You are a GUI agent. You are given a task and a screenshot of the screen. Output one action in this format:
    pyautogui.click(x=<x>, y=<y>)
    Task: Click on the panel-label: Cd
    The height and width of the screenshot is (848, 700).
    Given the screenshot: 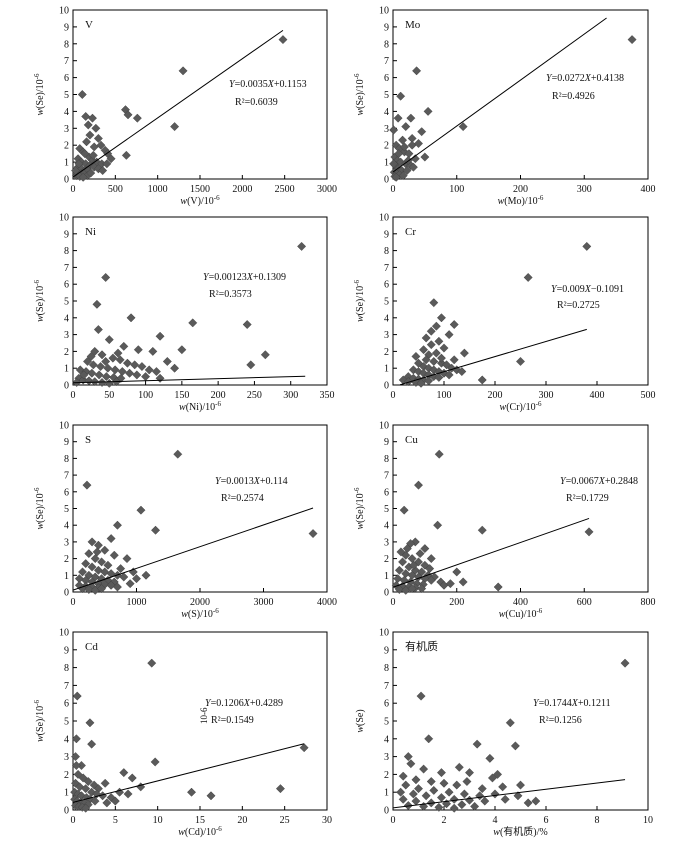 What is the action you would take?
    pyautogui.click(x=91, y=647)
    